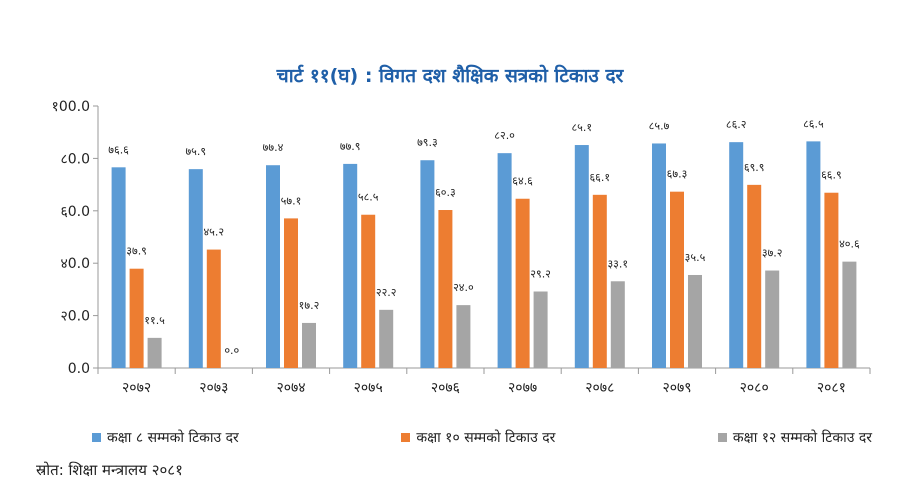  I want to click on data-label: ७६.६, so click(118, 149).